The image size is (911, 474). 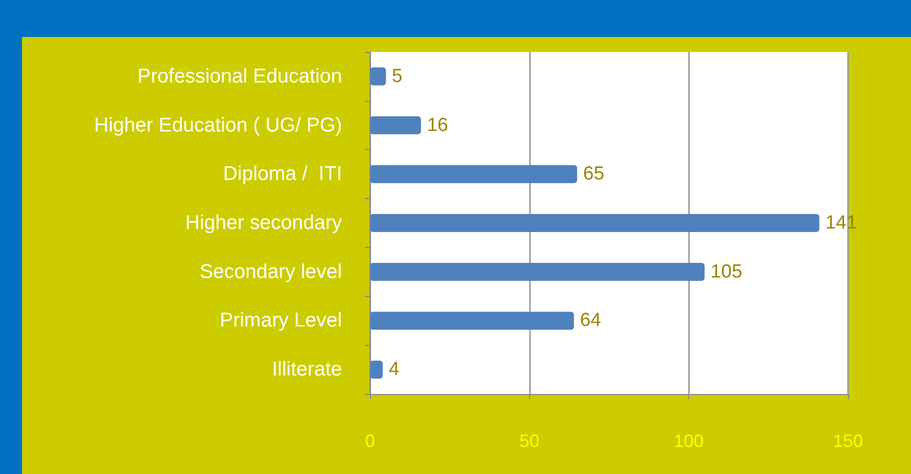 What do you see at coordinates (218, 125) in the screenshot?
I see `y-tick-label: Higher Education ( UG/ PG)` at bounding box center [218, 125].